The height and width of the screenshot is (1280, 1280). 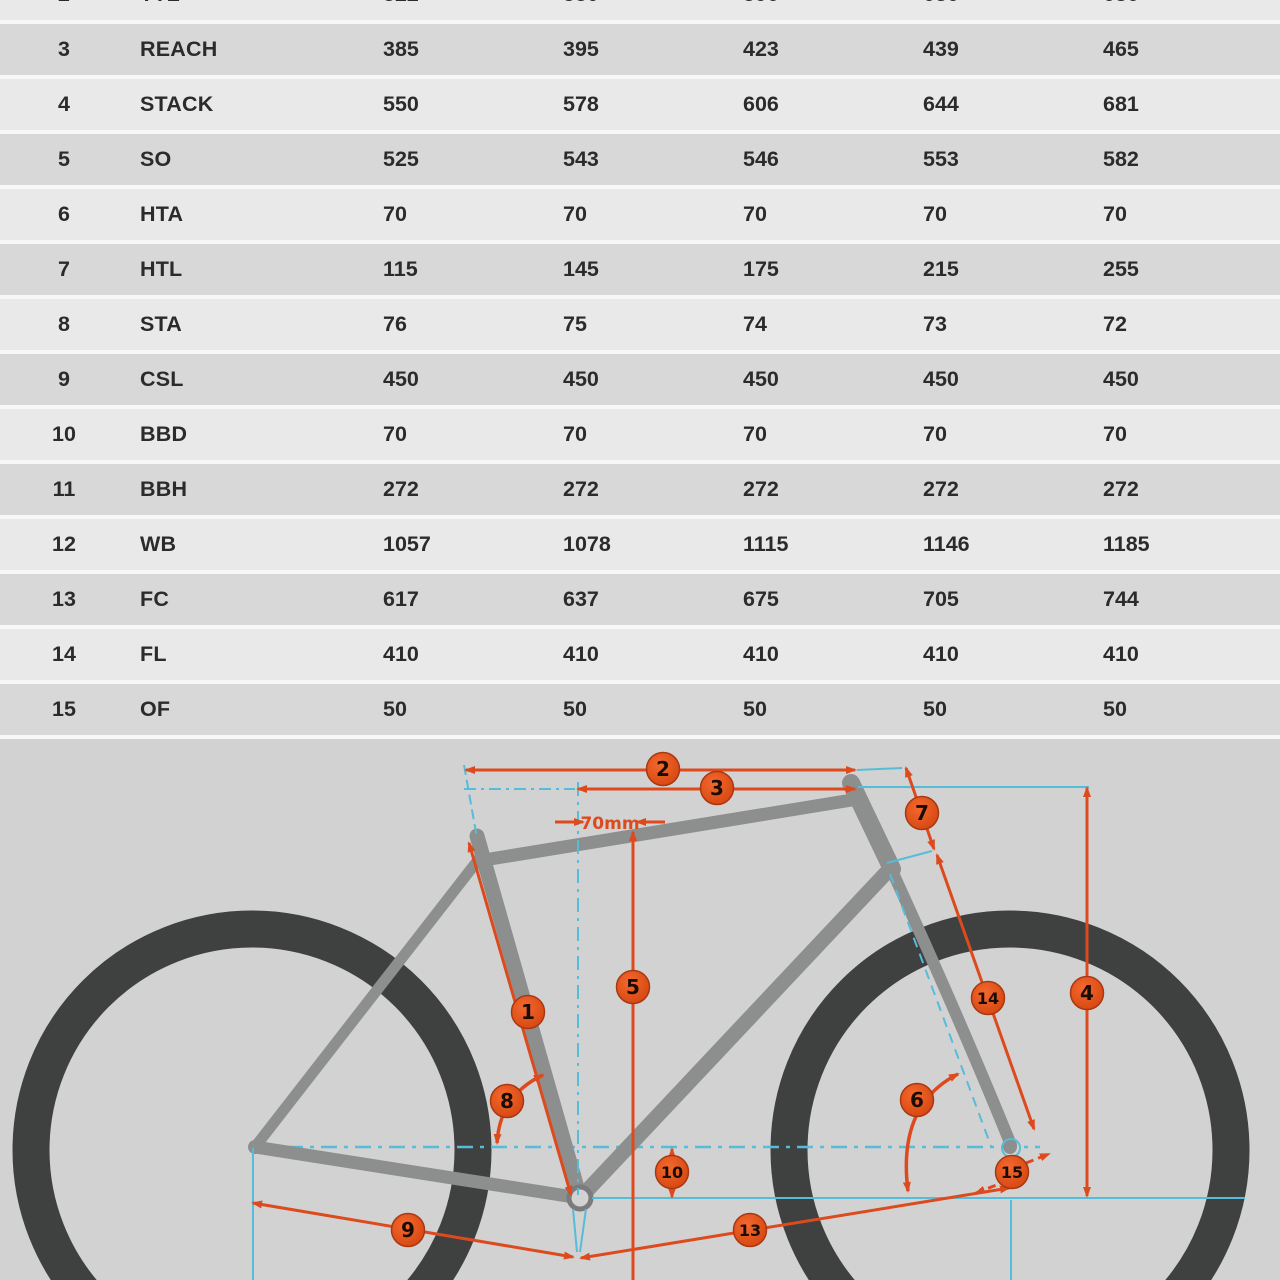 What do you see at coordinates (161, 324) in the screenshot?
I see `row-label: STA` at bounding box center [161, 324].